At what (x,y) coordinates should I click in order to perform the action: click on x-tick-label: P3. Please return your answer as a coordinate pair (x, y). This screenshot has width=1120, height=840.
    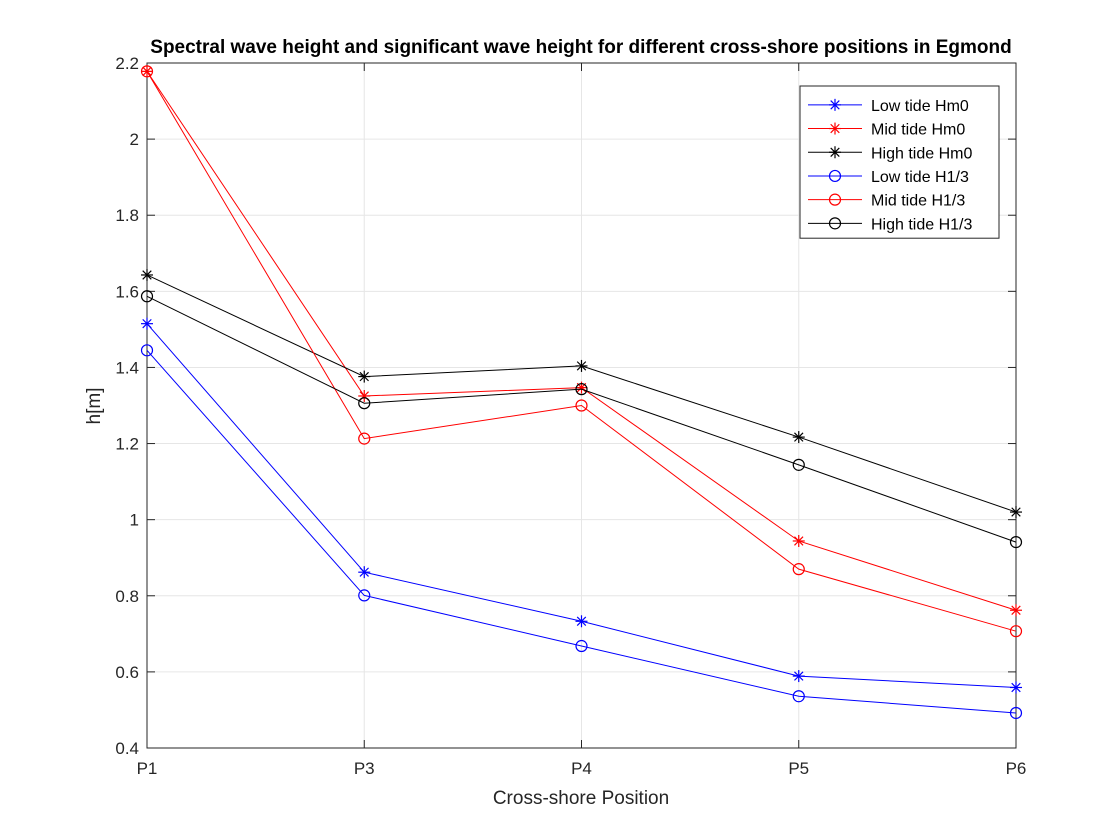
    Looking at the image, I should click on (364, 768).